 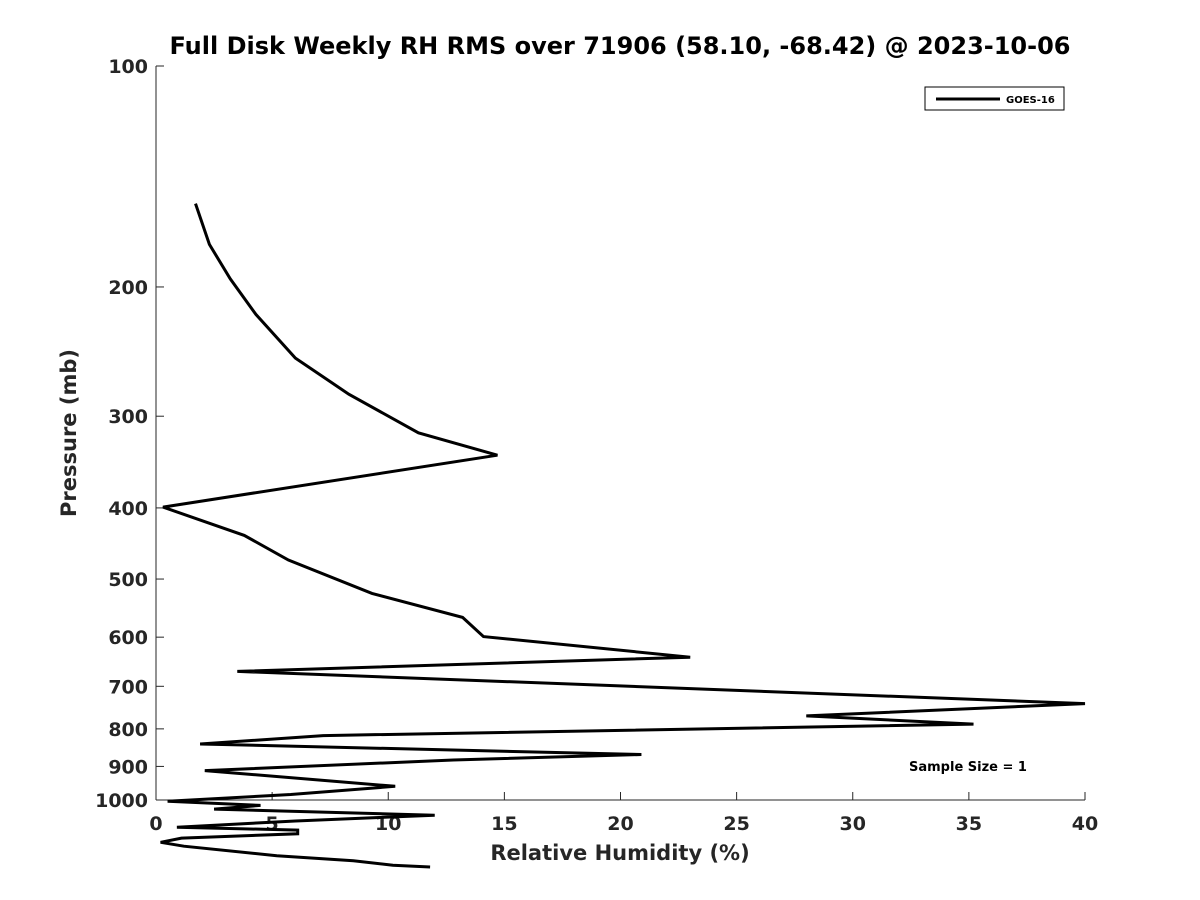 I want to click on y-tick-label: 1000, so click(x=121, y=801).